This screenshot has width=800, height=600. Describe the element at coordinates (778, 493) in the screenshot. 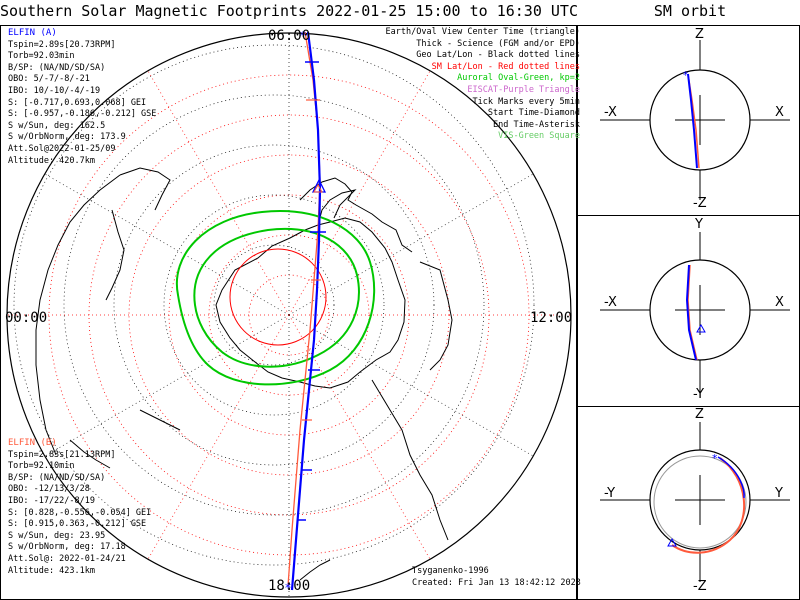

I see `orbit-label-right-3: Y` at that location.